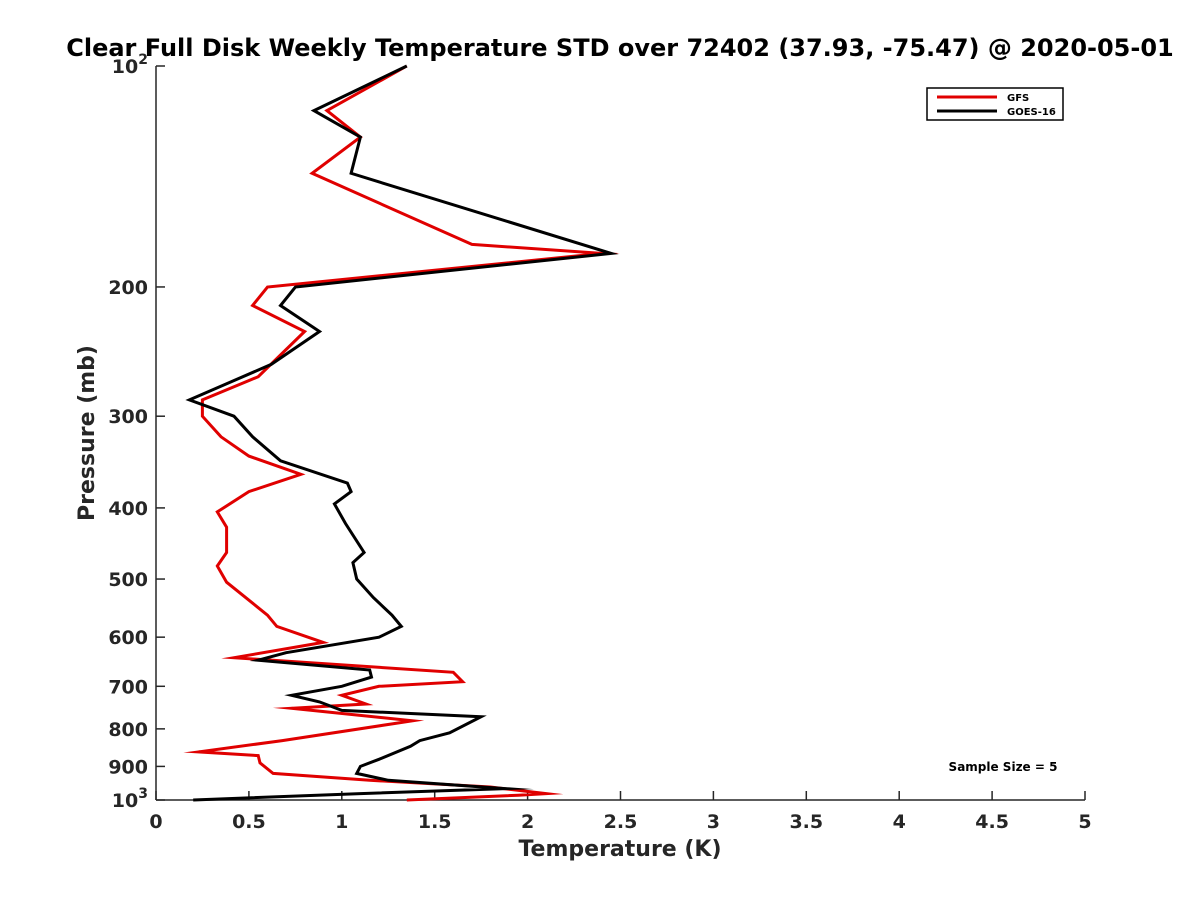  Describe the element at coordinates (899, 822) in the screenshot. I see `x-tick-label: 4` at that location.